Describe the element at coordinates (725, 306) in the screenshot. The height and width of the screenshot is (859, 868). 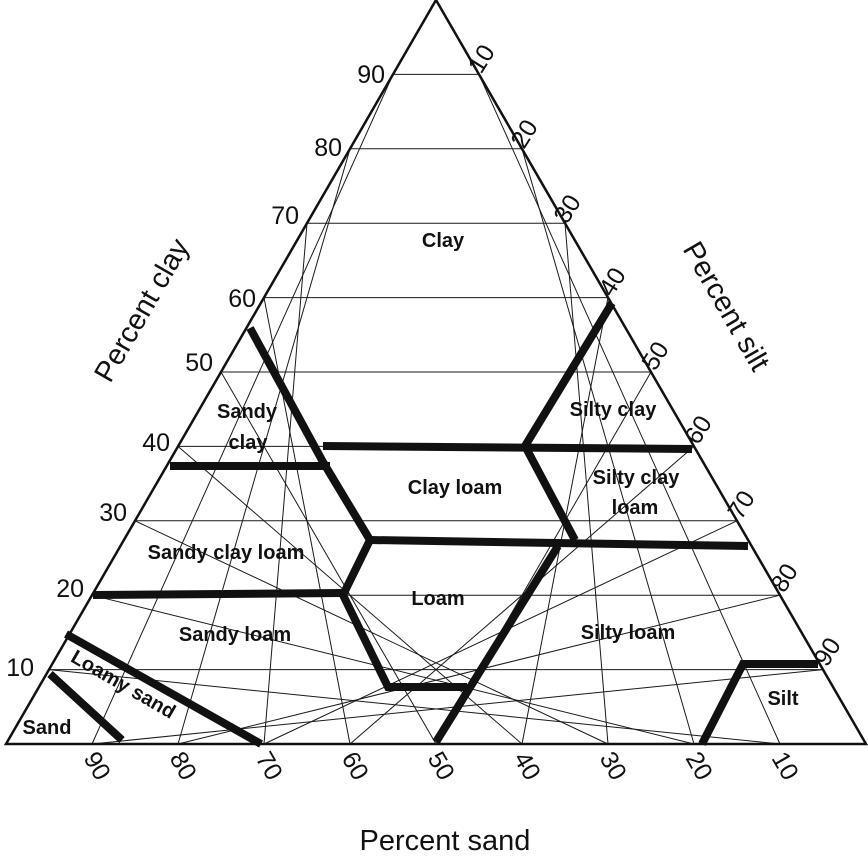
I see `silt-axis-title: Percent silt` at that location.